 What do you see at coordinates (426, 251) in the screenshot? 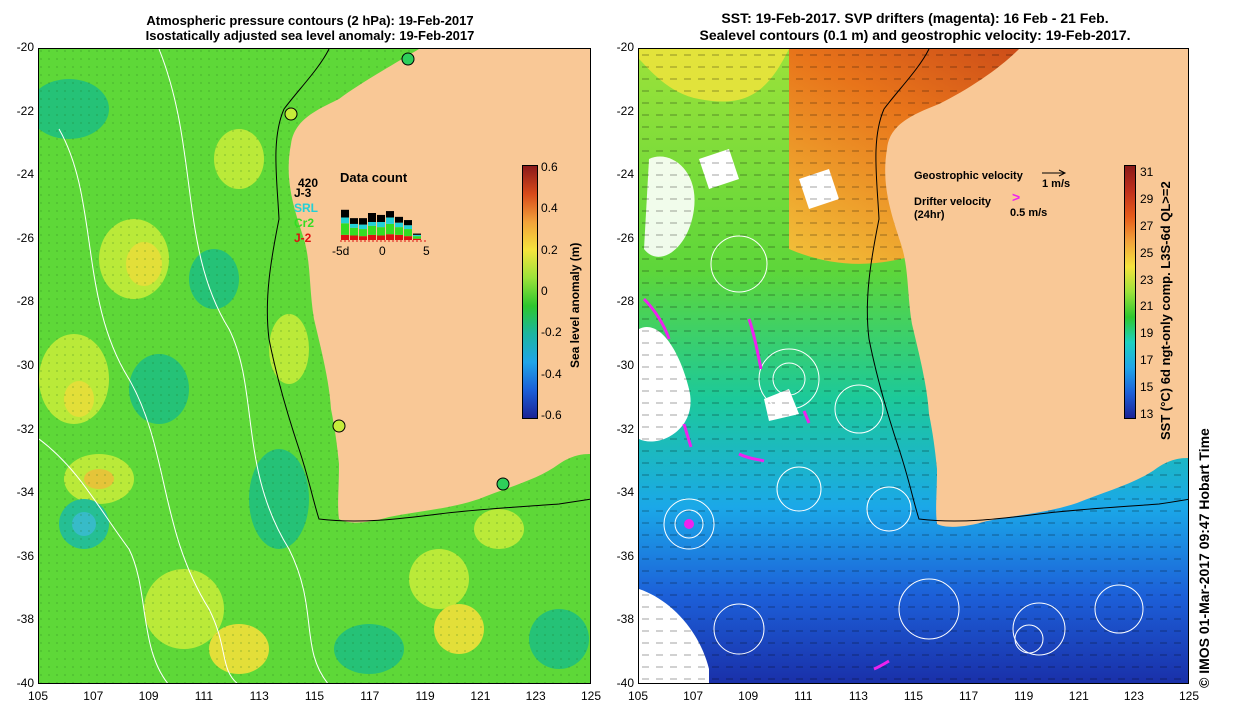
I see `dc-xlabel-2: 5` at bounding box center [426, 251].